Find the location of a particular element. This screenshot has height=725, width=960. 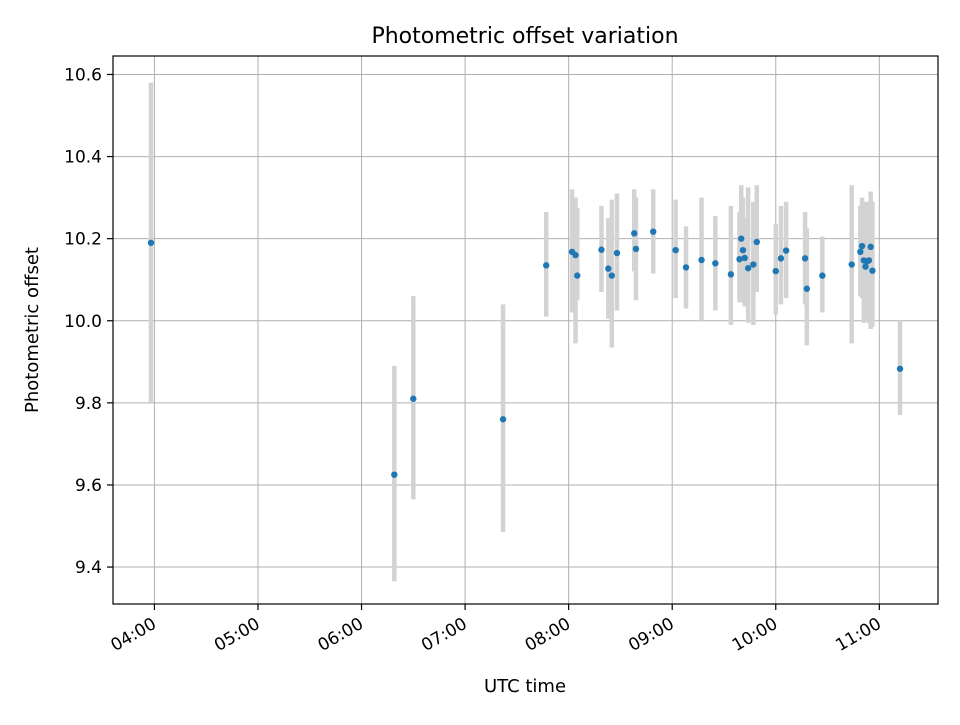

y-tick-label: 9.8 is located at coordinates (88, 404).